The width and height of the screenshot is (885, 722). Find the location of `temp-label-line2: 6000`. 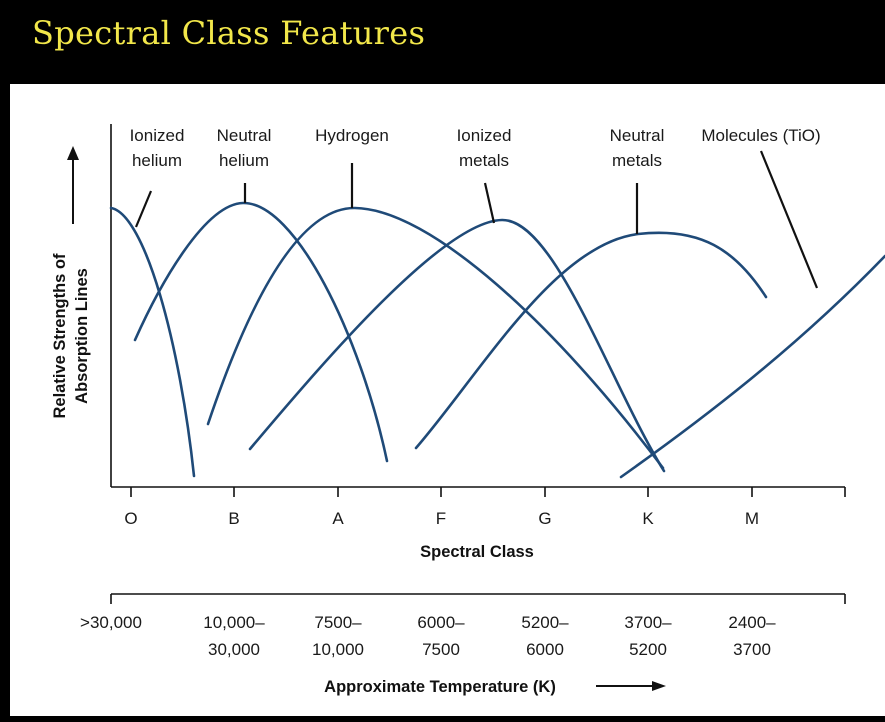

temp-label-line2: 6000 is located at coordinates (545, 649).